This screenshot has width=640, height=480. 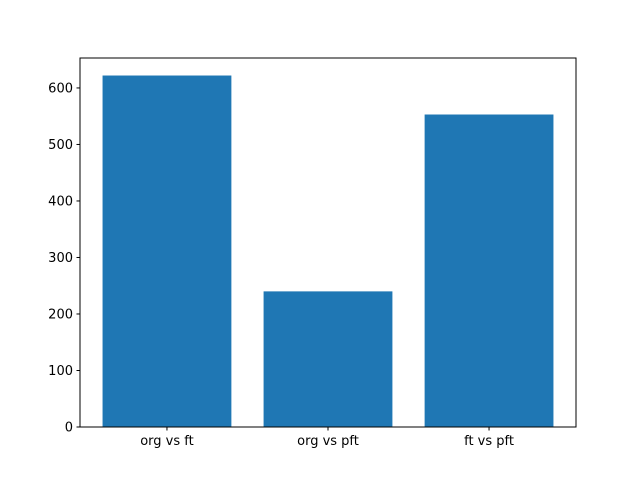 What do you see at coordinates (69, 428) in the screenshot?
I see `y-tick-label: 0` at bounding box center [69, 428].